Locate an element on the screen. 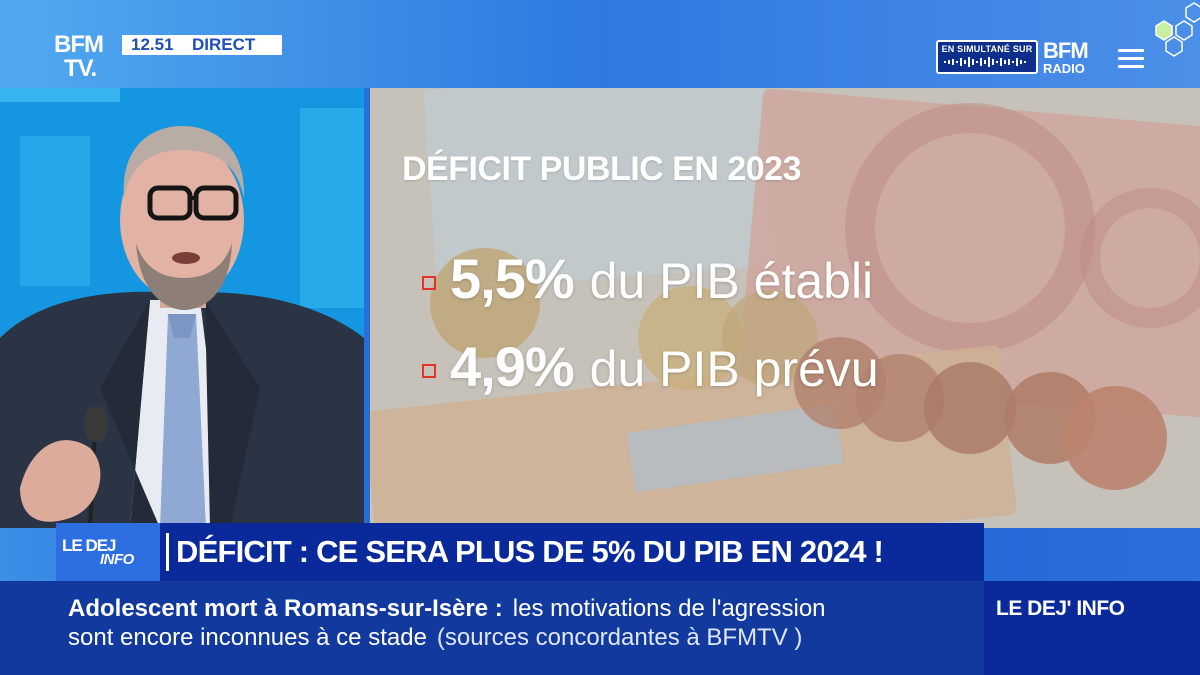  show-logo: LE DEJ INFO is located at coordinates (108, 552).